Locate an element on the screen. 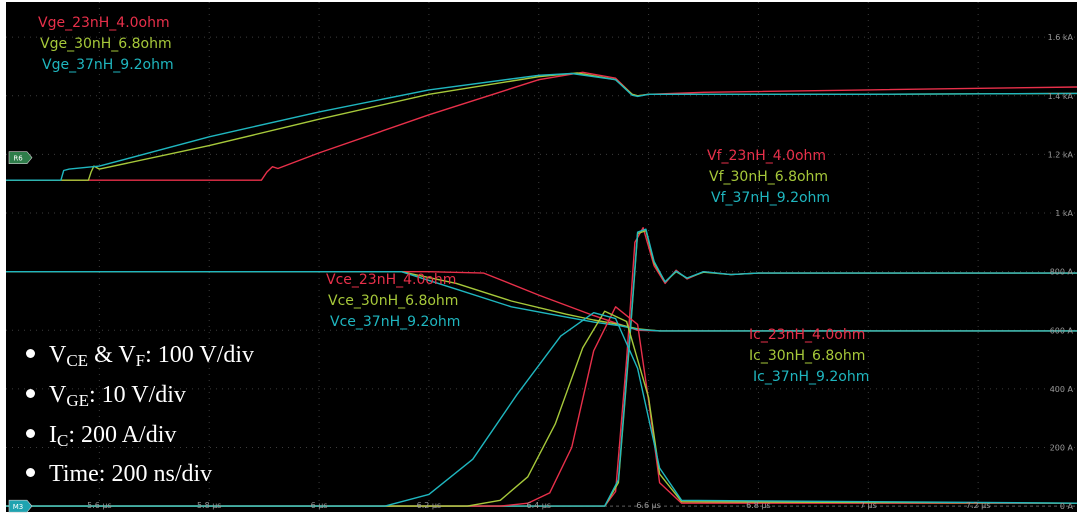 This screenshot has height=520, width=1080. channel-marker-m3 is located at coordinates (20, 506).